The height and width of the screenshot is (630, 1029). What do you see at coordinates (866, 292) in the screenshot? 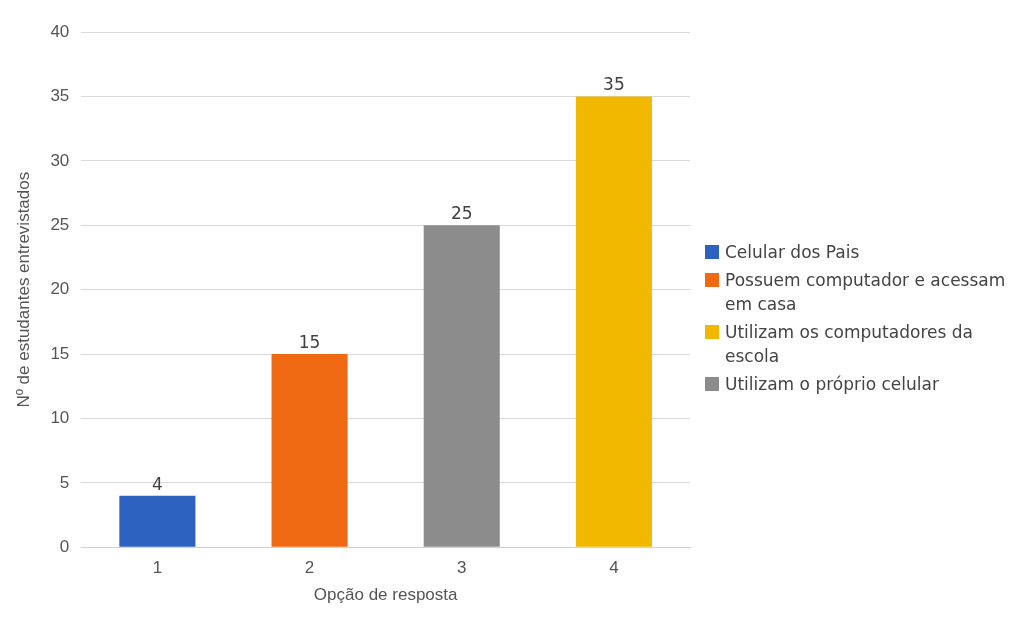
I see `legend-label: Possuem computador e acessam em casa` at bounding box center [866, 292].